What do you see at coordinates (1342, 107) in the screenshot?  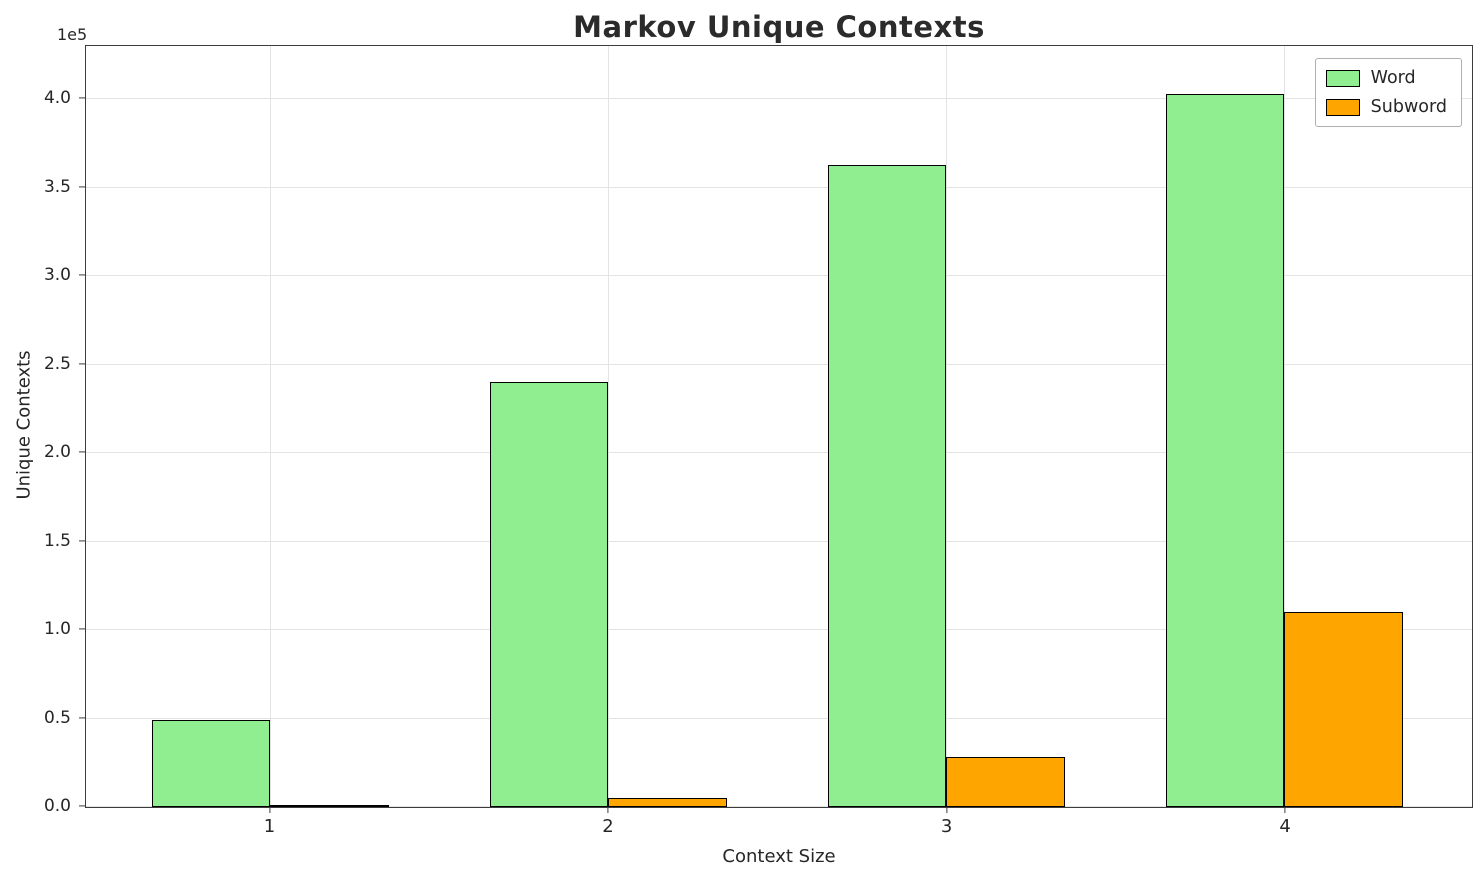 I see `legend-swatch-subword` at bounding box center [1342, 107].